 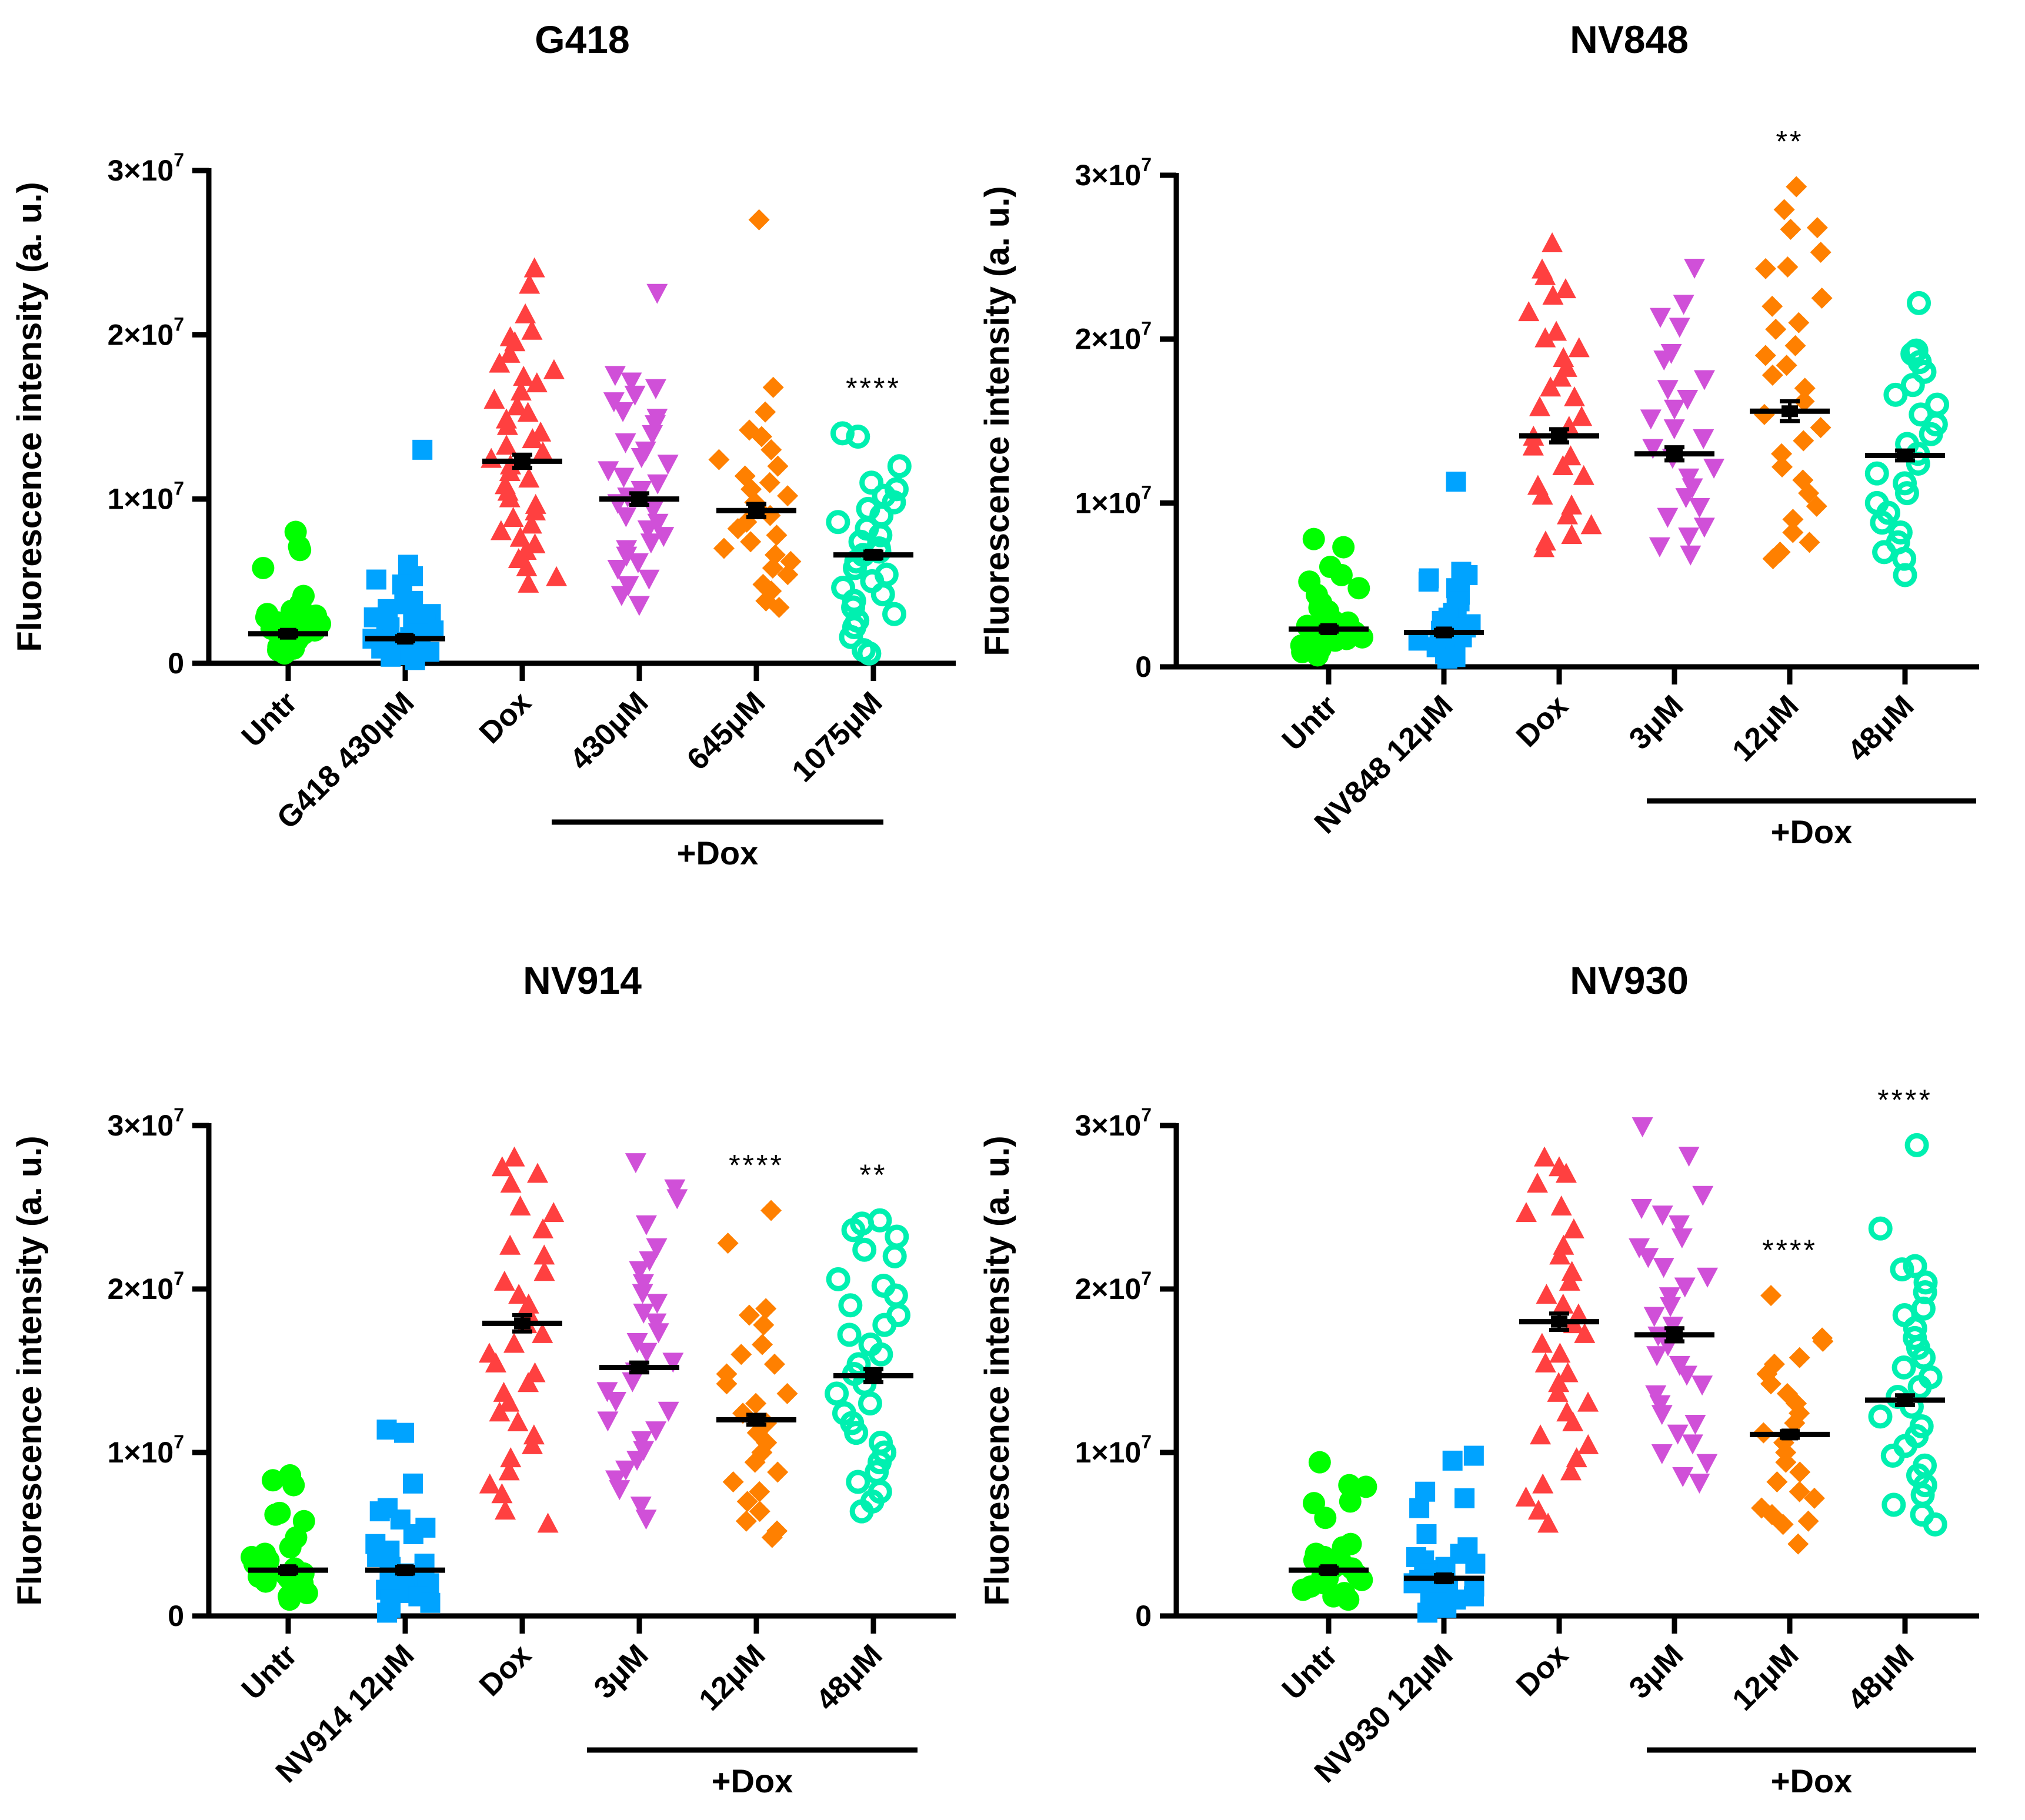 I want to click on series-5: ****, so click(x=869, y=519).